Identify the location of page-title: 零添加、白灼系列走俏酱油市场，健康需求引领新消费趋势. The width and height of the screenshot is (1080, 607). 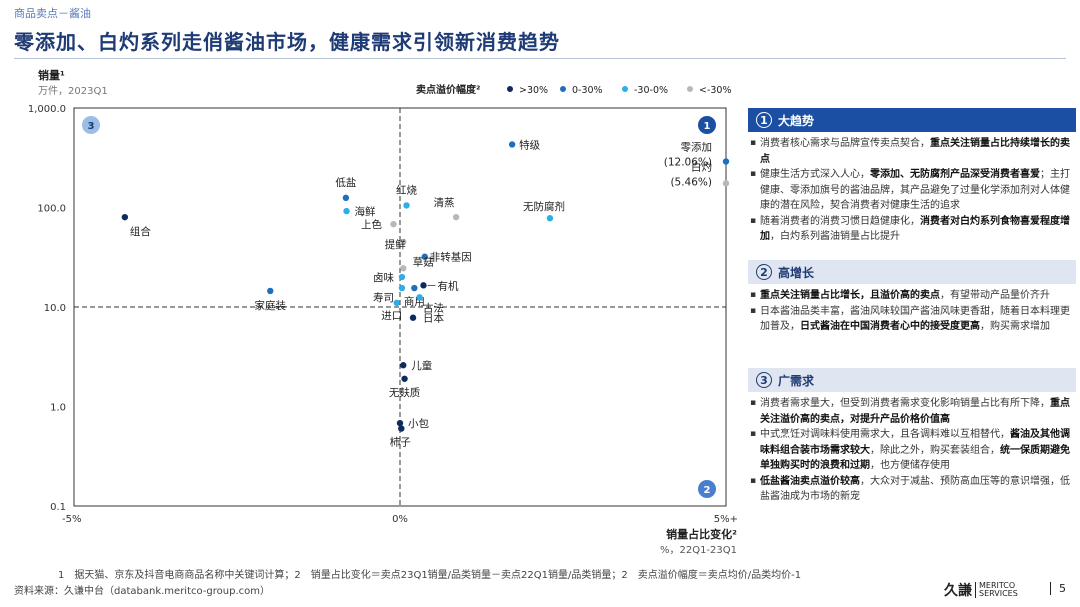
(287, 42).